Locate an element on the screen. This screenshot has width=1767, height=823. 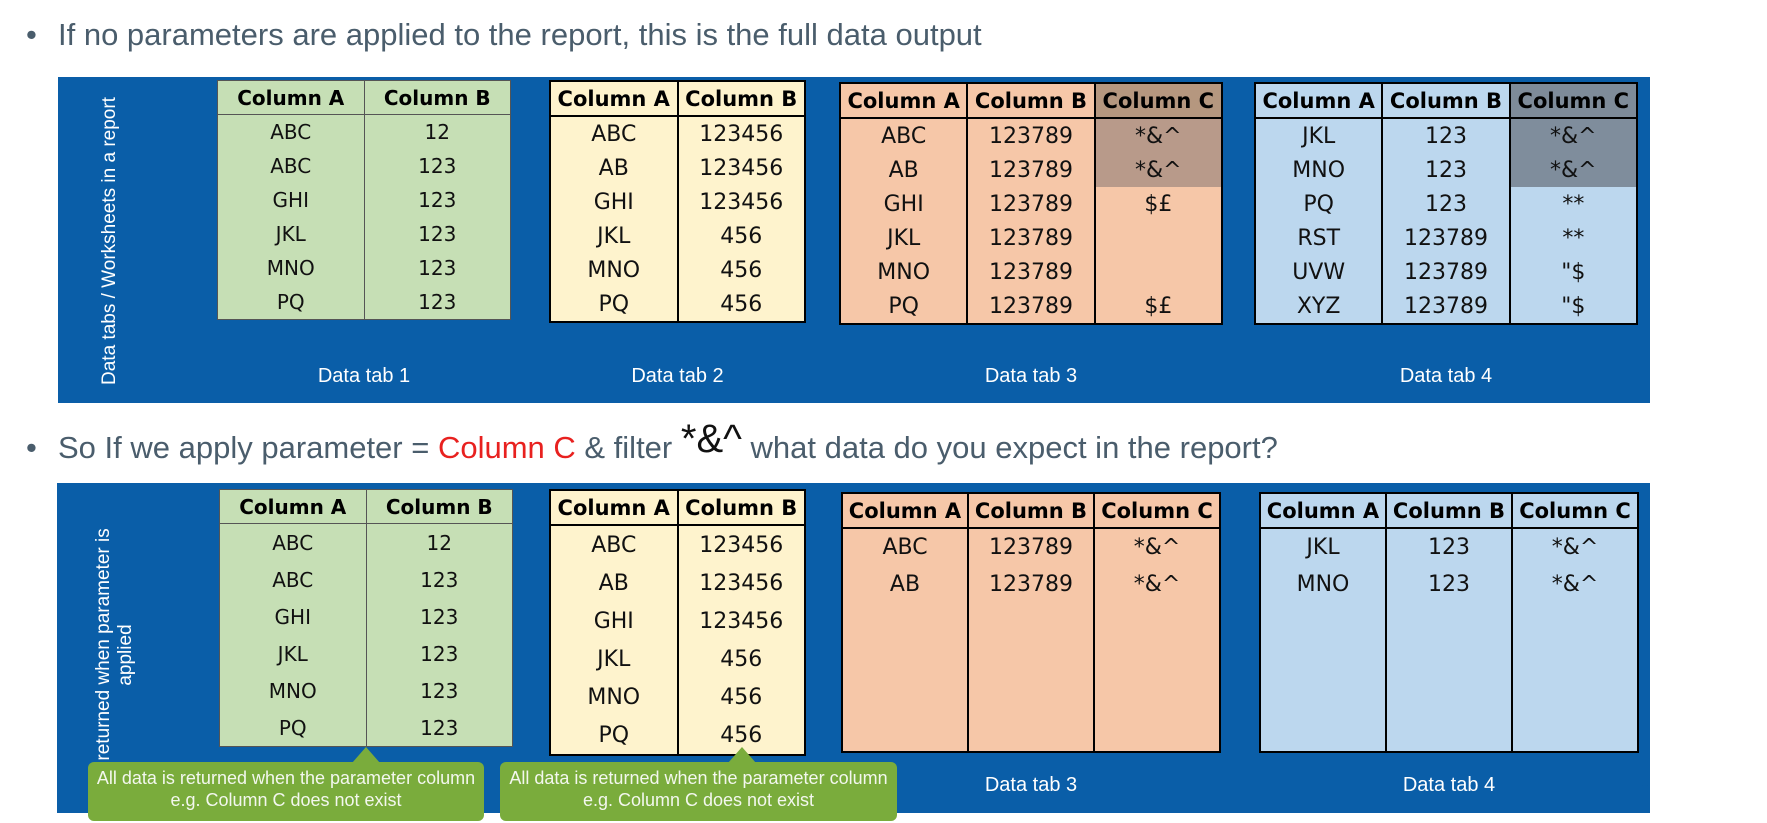
header-row: Column A Column B Column C is located at coordinates (1031, 100).